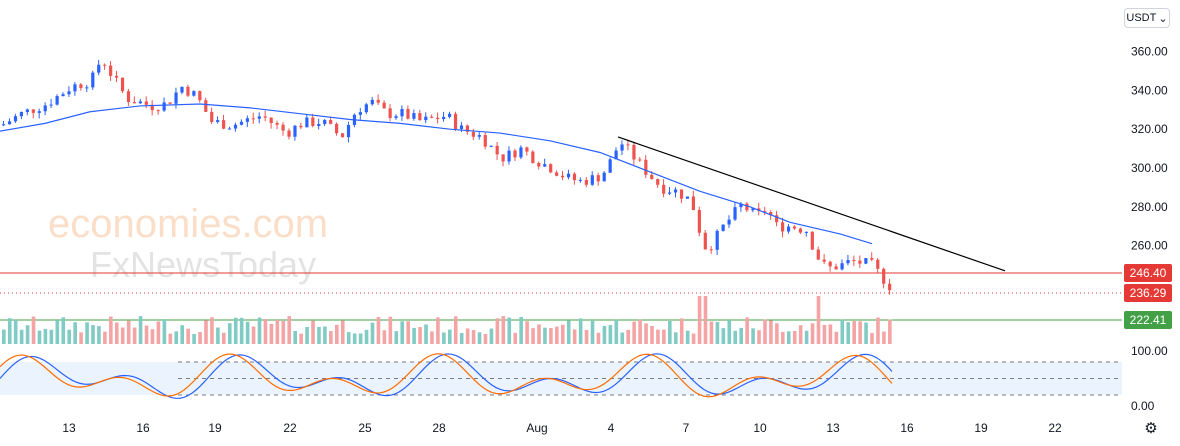 The width and height of the screenshot is (1180, 446). I want to click on price-lines, so click(561, 296).